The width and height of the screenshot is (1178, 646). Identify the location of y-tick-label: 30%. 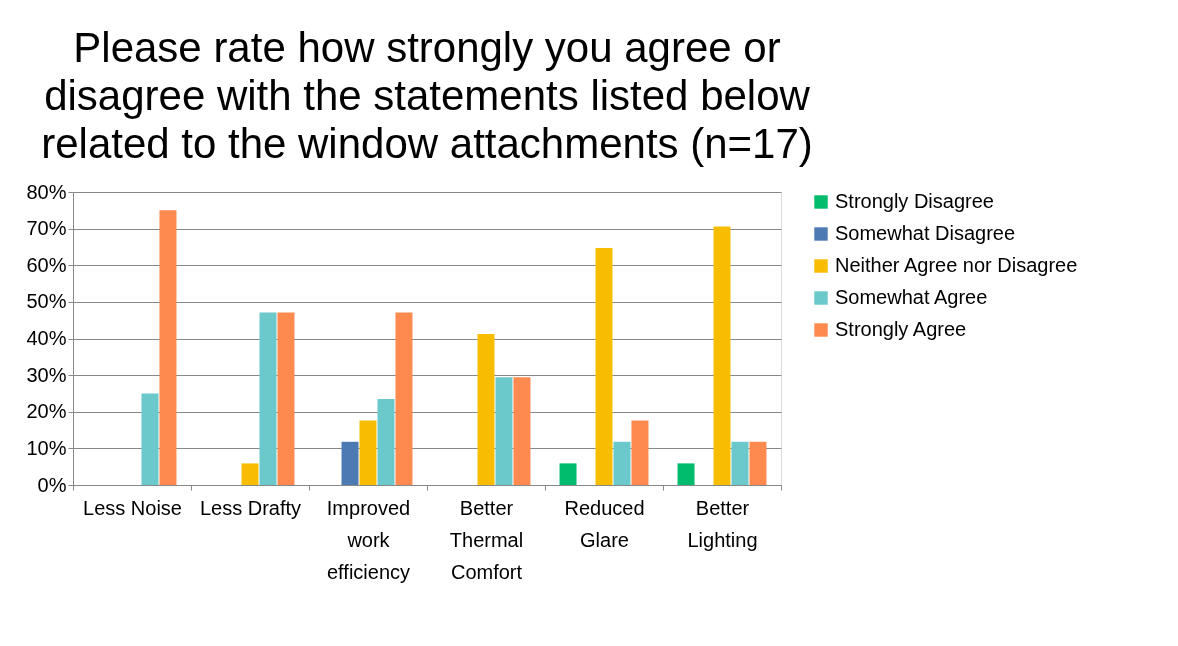
(46, 374).